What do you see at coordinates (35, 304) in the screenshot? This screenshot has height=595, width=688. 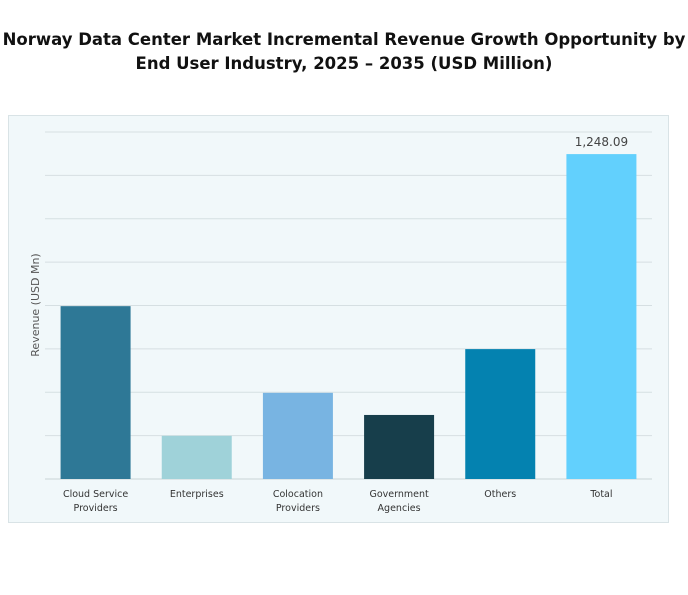 I see `y-axis-label: Revenue (USD Mn)` at bounding box center [35, 304].